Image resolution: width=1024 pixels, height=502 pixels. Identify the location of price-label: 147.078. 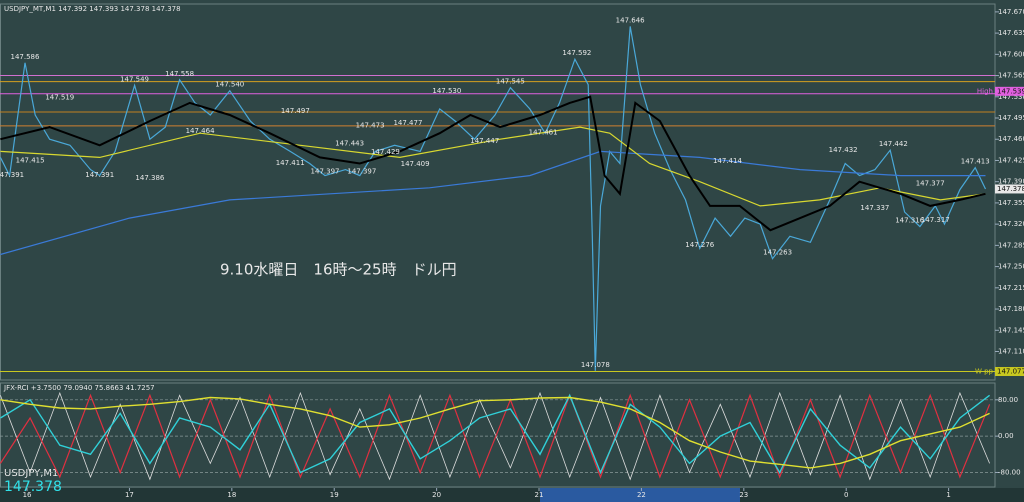
(595, 365).